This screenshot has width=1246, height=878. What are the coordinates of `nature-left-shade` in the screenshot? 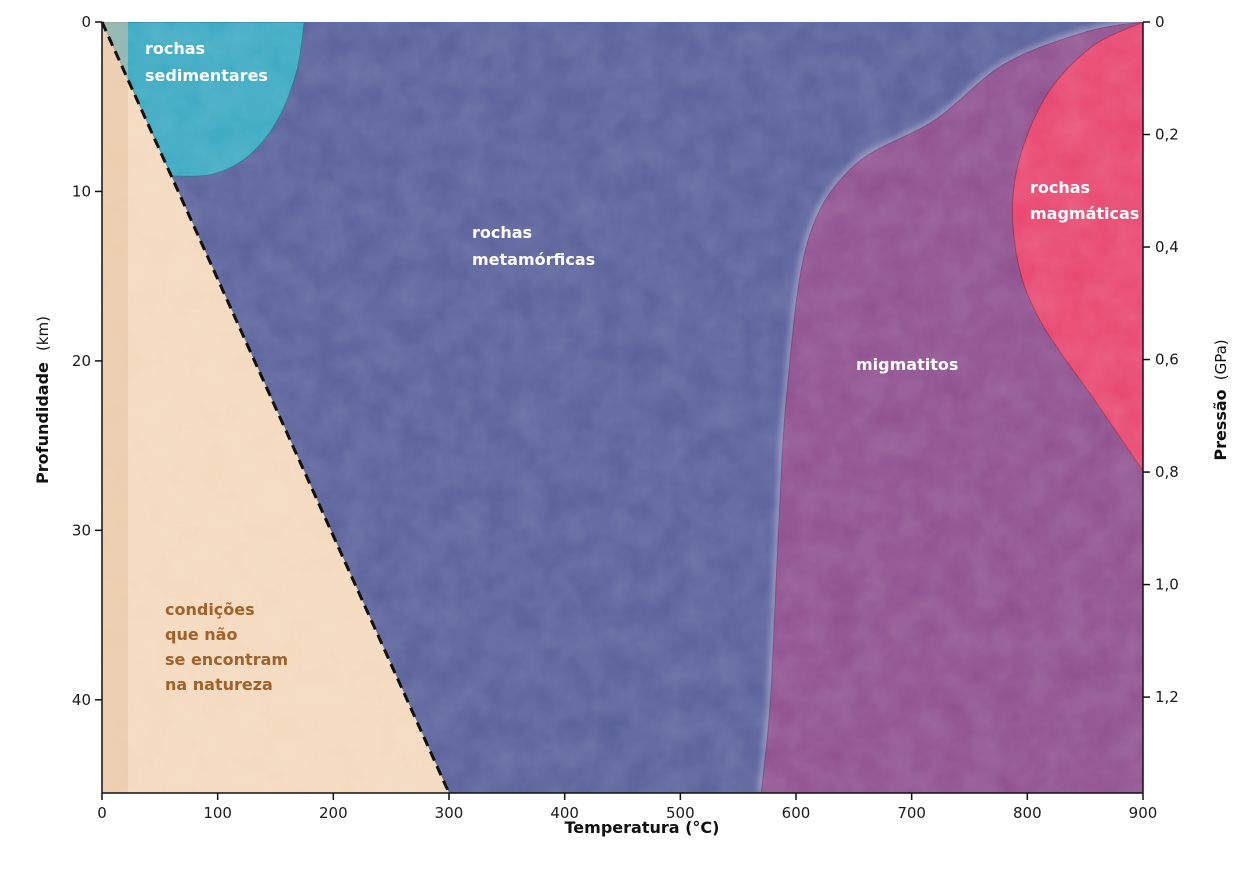 It's located at (115, 407).